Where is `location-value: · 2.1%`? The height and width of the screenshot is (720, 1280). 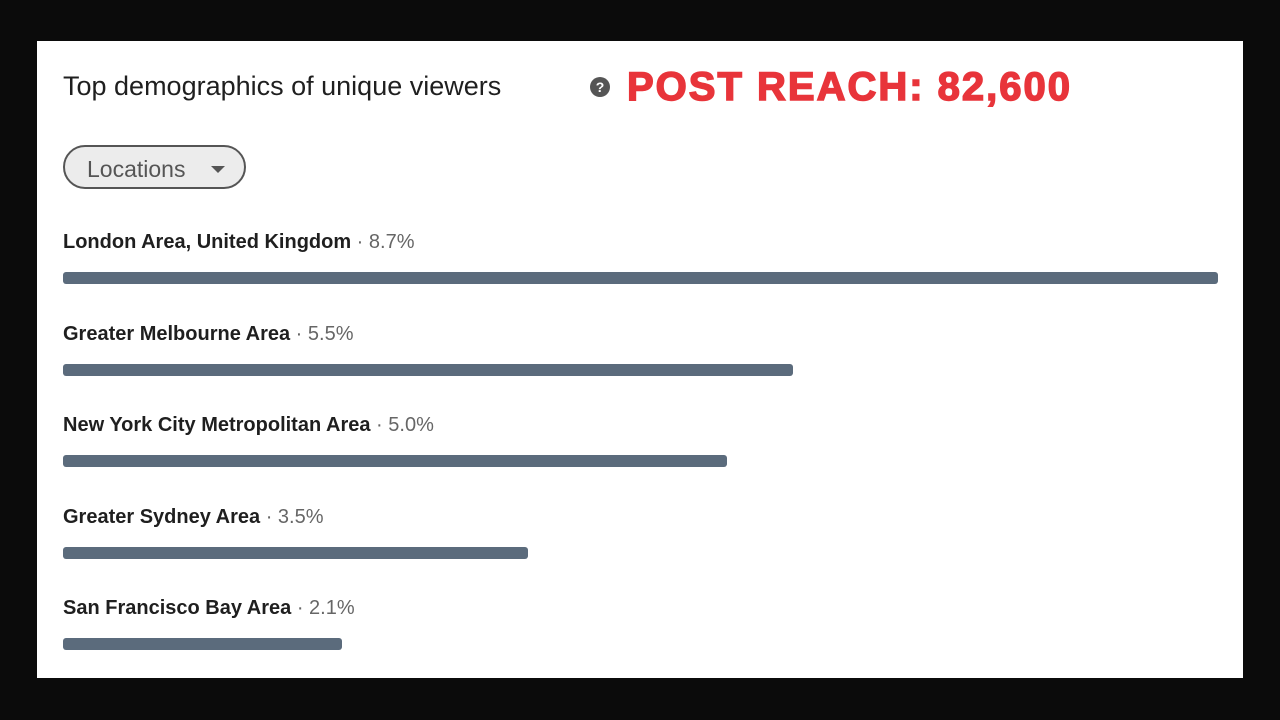 location-value: · 2.1% is located at coordinates (323, 608).